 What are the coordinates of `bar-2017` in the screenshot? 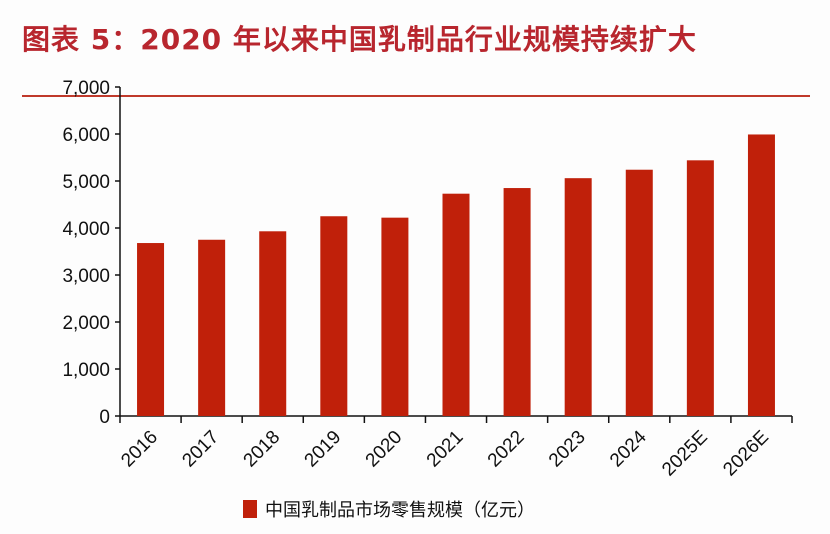 It's located at (212, 327).